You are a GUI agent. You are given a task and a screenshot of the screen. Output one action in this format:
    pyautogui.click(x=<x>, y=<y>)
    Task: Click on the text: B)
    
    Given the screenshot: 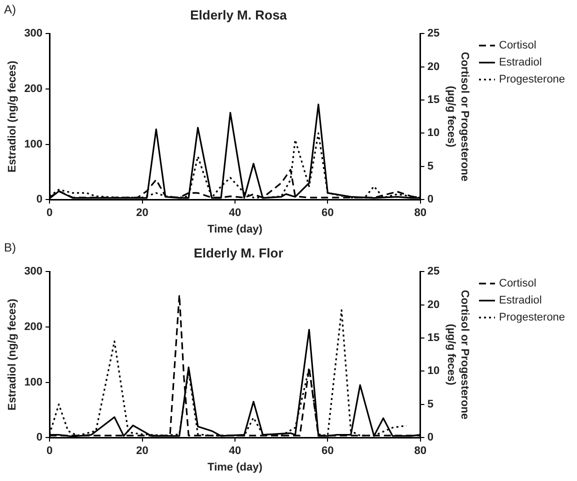 What is the action you would take?
    pyautogui.click(x=10, y=247)
    